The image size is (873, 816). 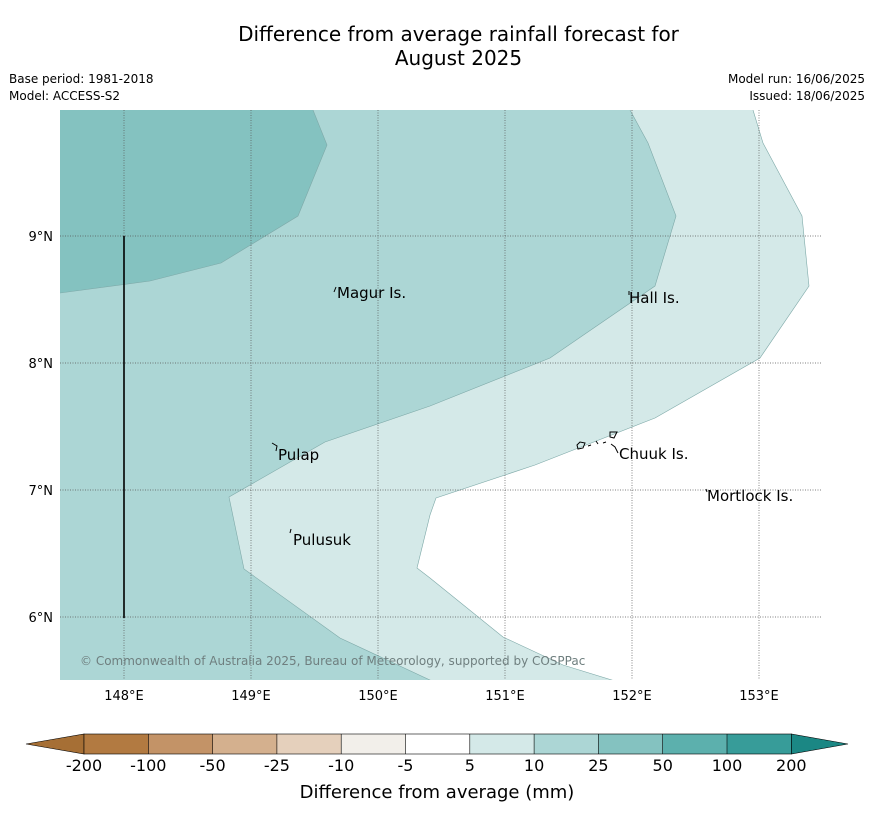 What do you see at coordinates (41, 428) in the screenshot?
I see `latitude-labels: 9°N 8°N 7°N 6°N` at bounding box center [41, 428].